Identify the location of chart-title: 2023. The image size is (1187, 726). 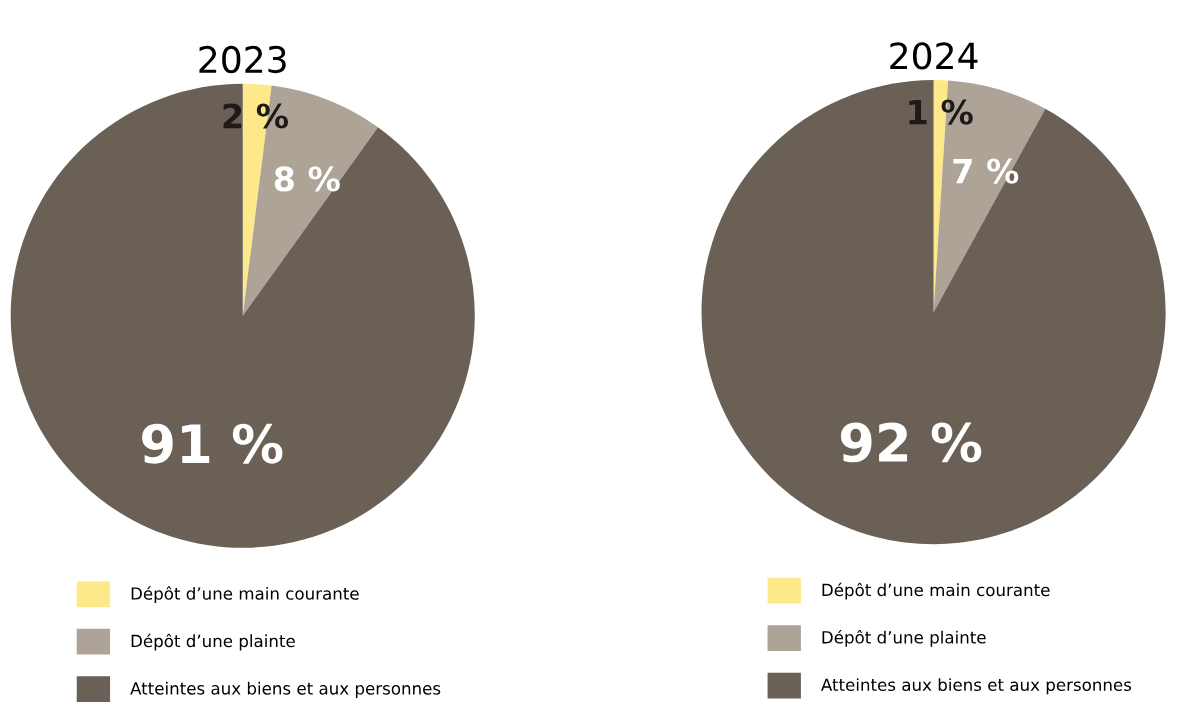
(242, 59).